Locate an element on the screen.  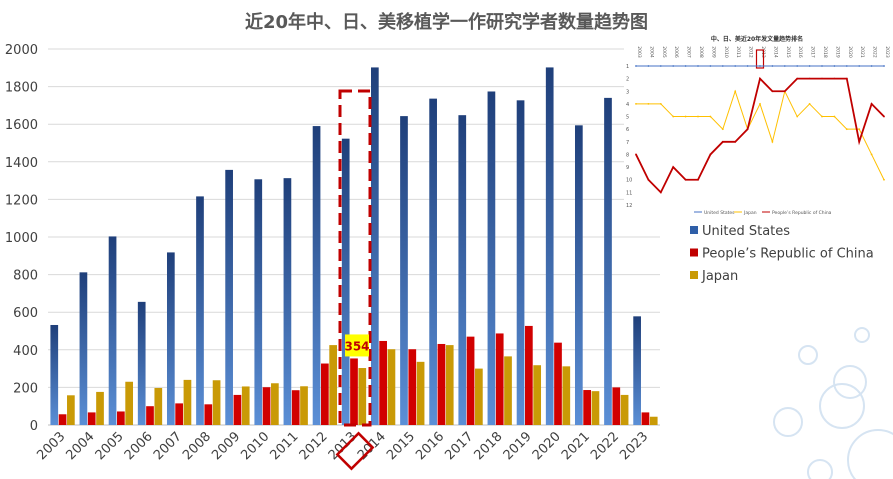
x-tick-label: 2008 is located at coordinates (197, 446).